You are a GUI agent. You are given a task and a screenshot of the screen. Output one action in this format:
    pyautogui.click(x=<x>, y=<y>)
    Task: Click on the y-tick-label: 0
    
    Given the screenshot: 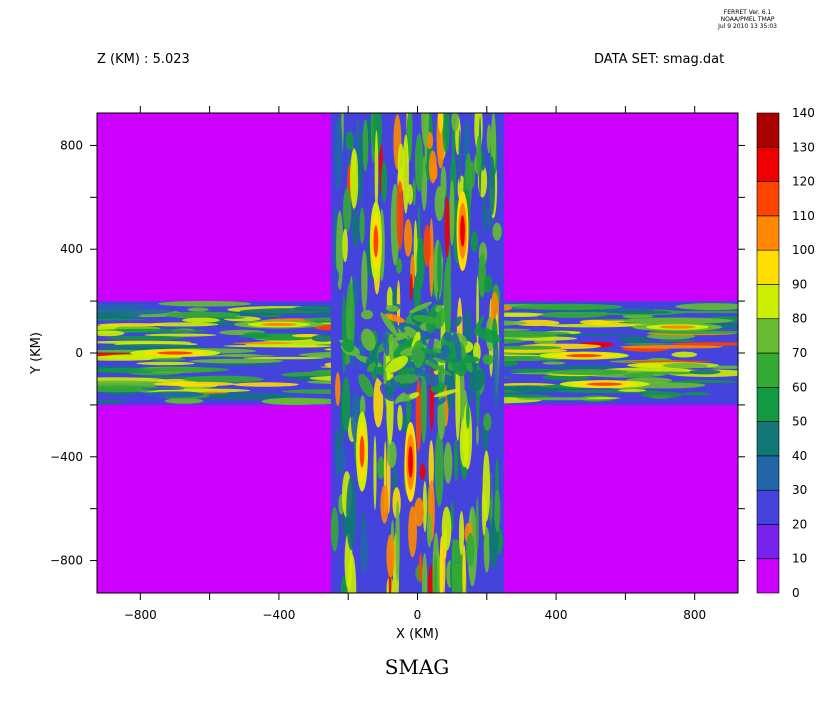 What is the action you would take?
    pyautogui.click(x=79, y=353)
    